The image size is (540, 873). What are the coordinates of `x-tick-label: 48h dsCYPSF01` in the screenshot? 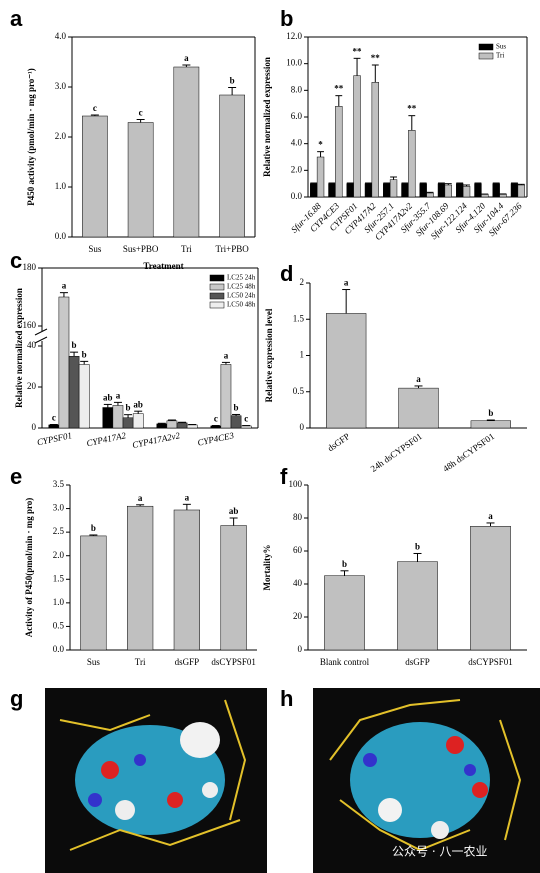 It's located at (468, 452).